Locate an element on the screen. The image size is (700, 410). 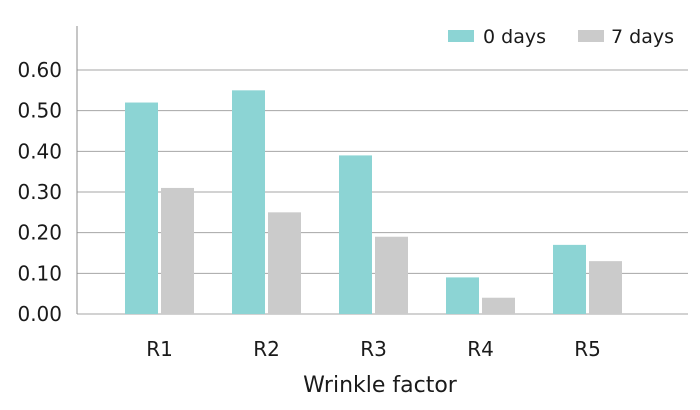
x-tick-labels: R1 R2 R3 R4 R5 is located at coordinates (373, 349).